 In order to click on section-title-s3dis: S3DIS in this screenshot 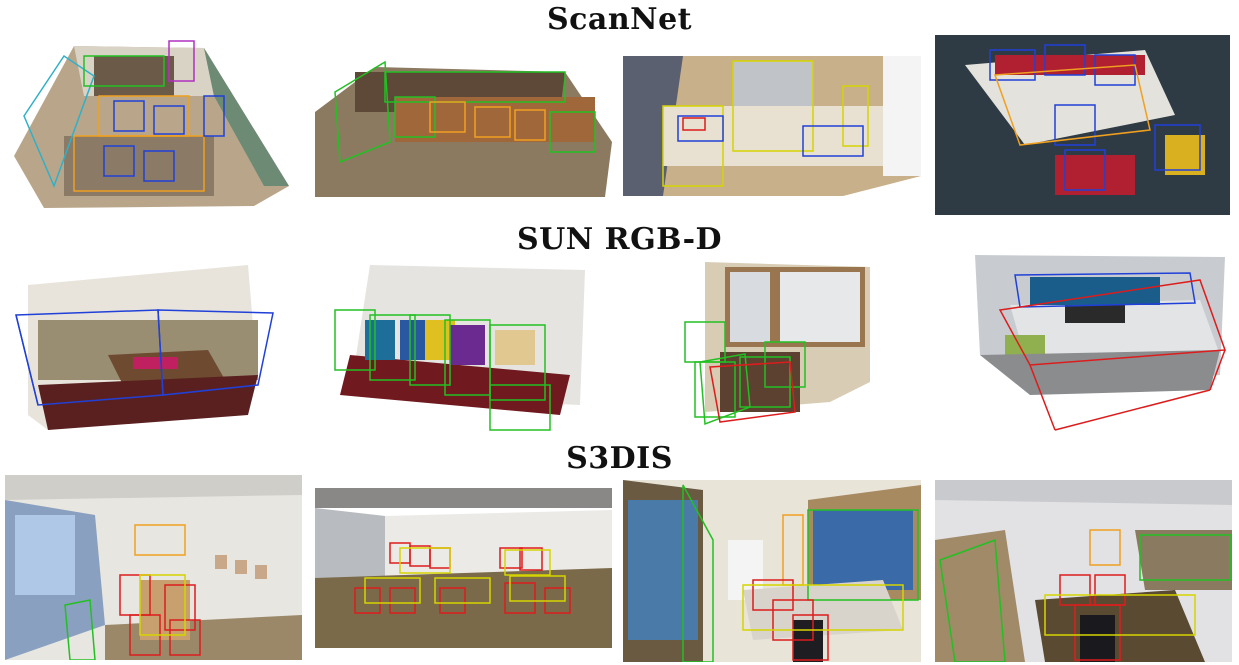, I will do `click(619, 458)`.